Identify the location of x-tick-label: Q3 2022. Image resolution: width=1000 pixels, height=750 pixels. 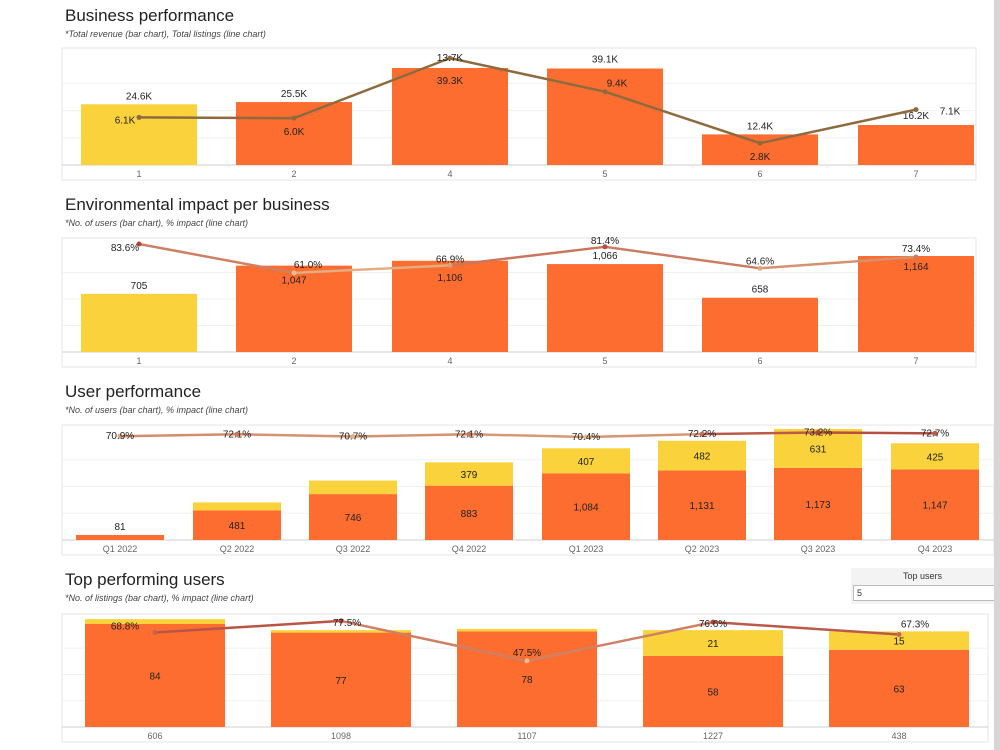
(353, 549).